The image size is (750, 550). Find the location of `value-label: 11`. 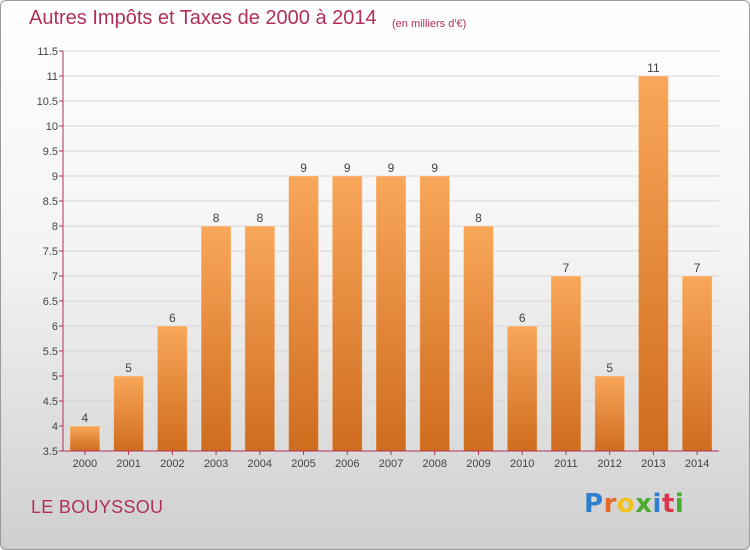

value-label: 11 is located at coordinates (653, 68).